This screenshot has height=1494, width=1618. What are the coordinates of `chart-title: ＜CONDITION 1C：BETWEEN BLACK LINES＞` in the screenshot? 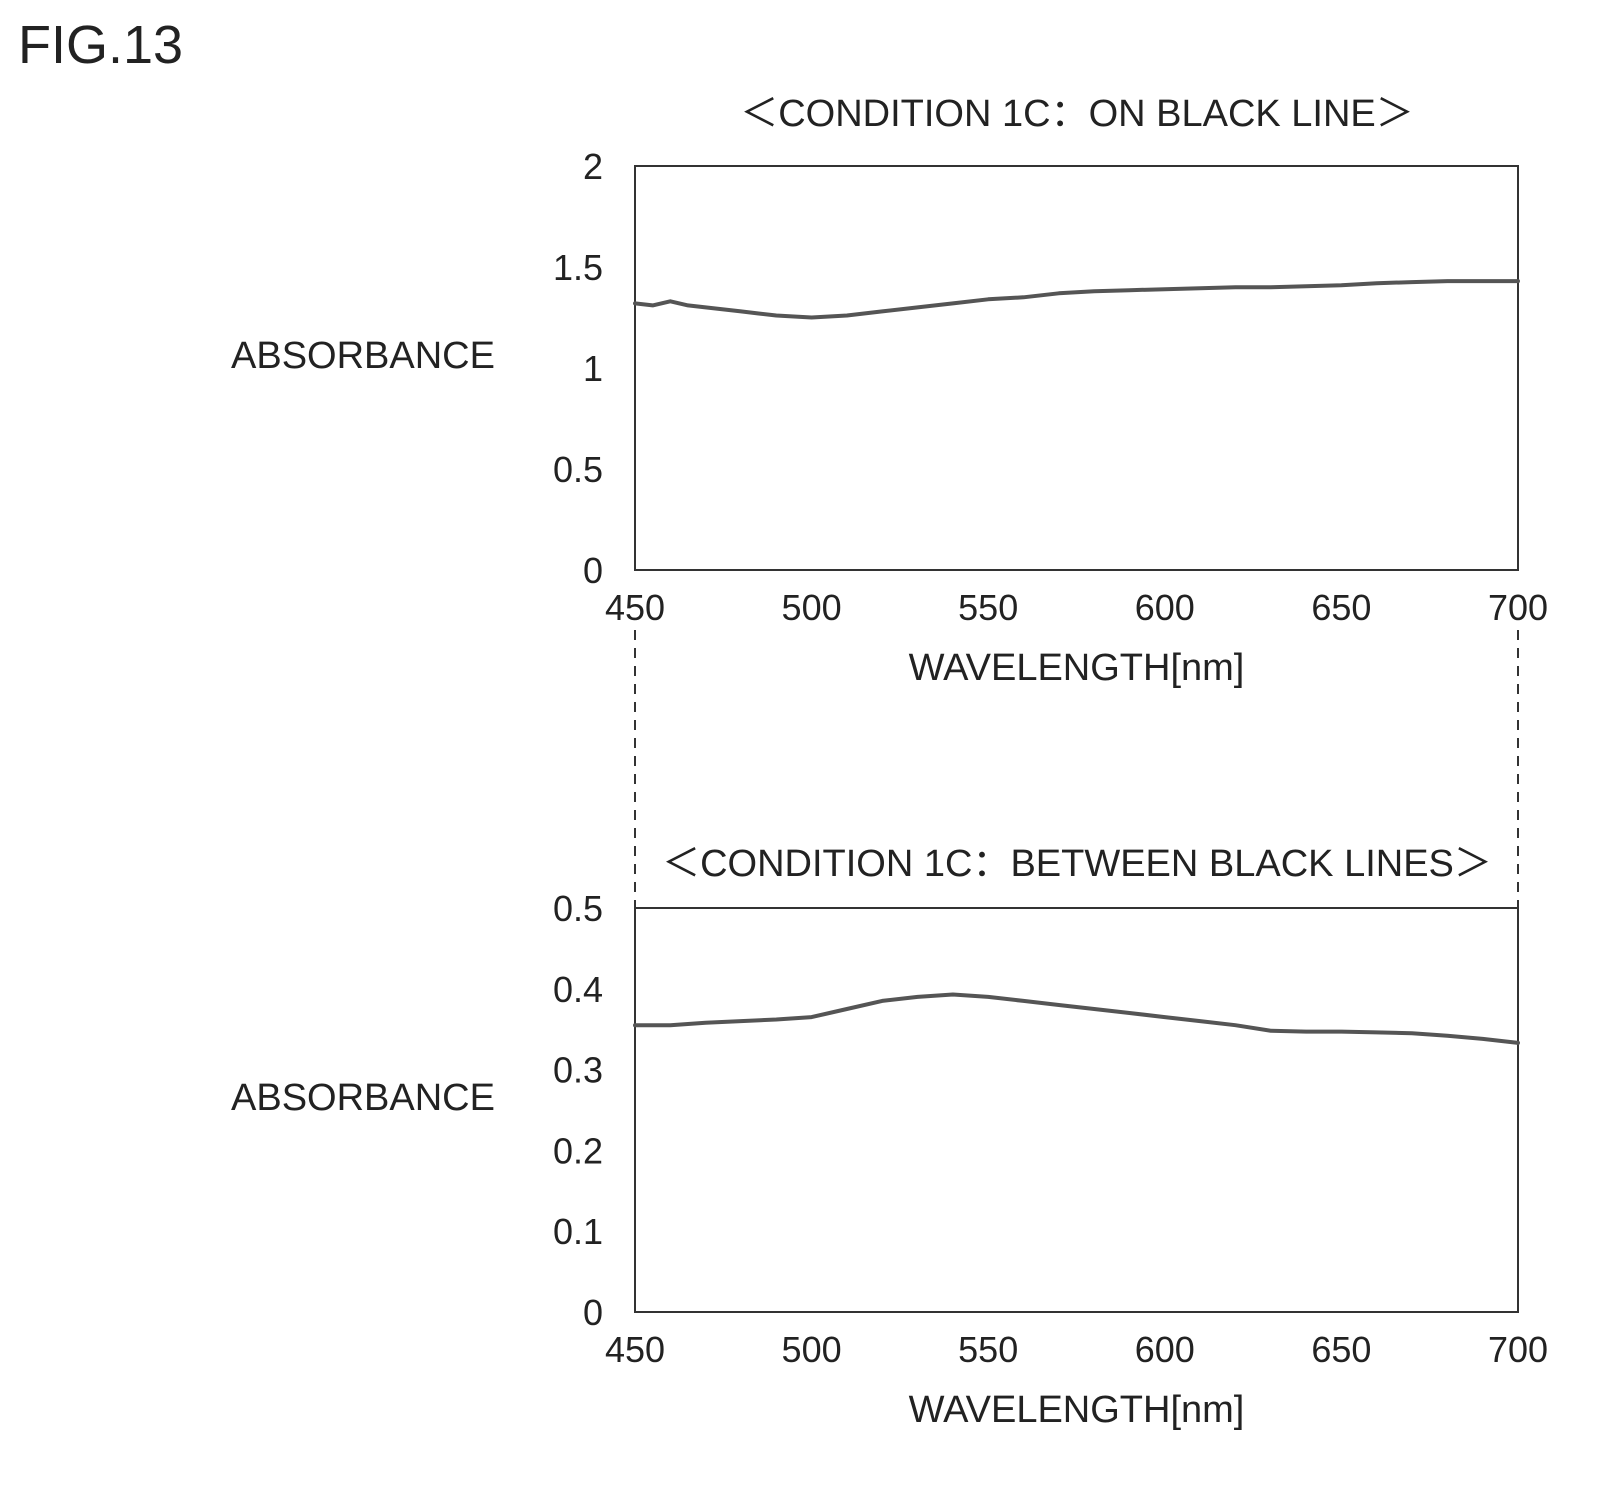 It's located at (1077, 864).